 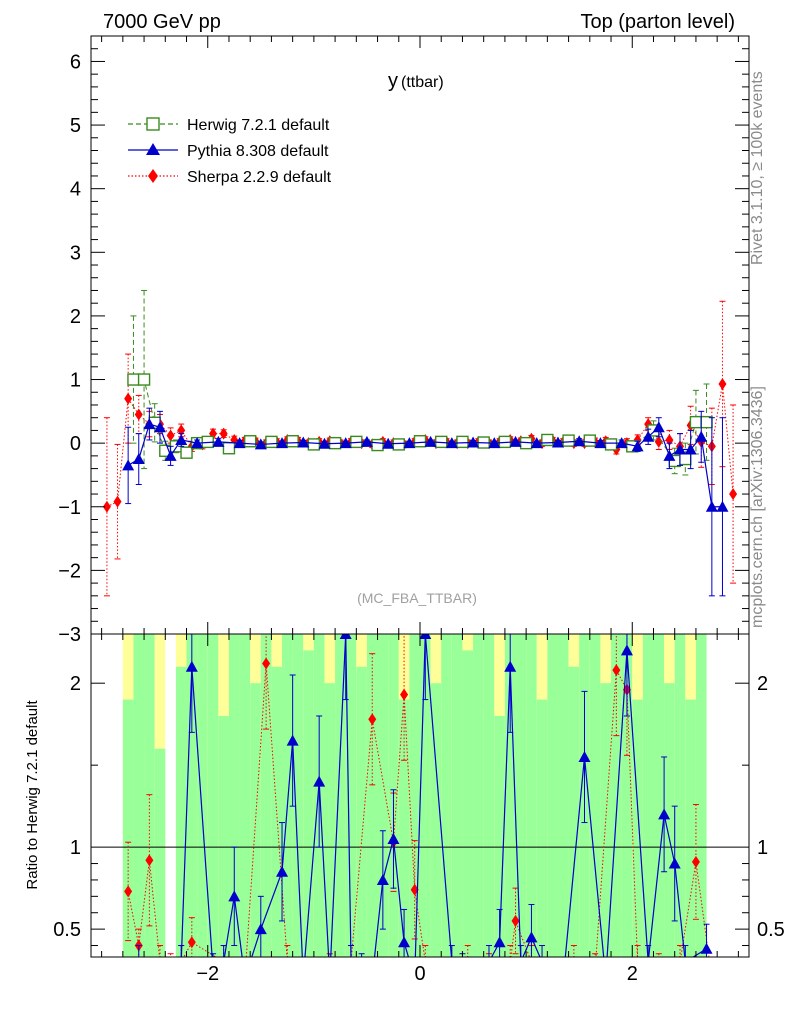 What do you see at coordinates (771, 930) in the screenshot?
I see `ratio-y-tick-label-right: 0.5` at bounding box center [771, 930].